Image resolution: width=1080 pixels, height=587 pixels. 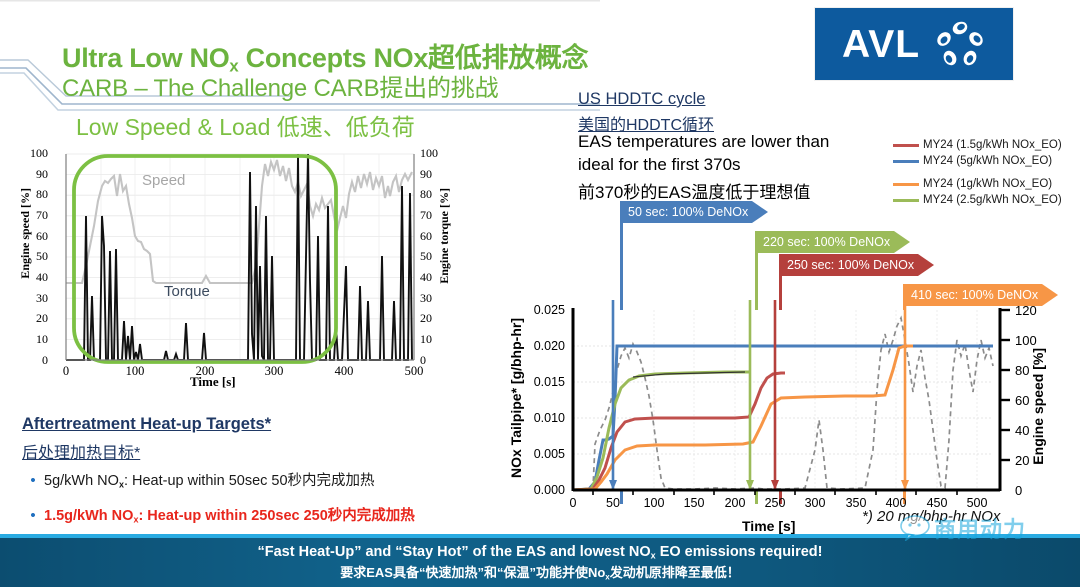 I want to click on right-chart-xtick: 400, so click(x=896, y=503).